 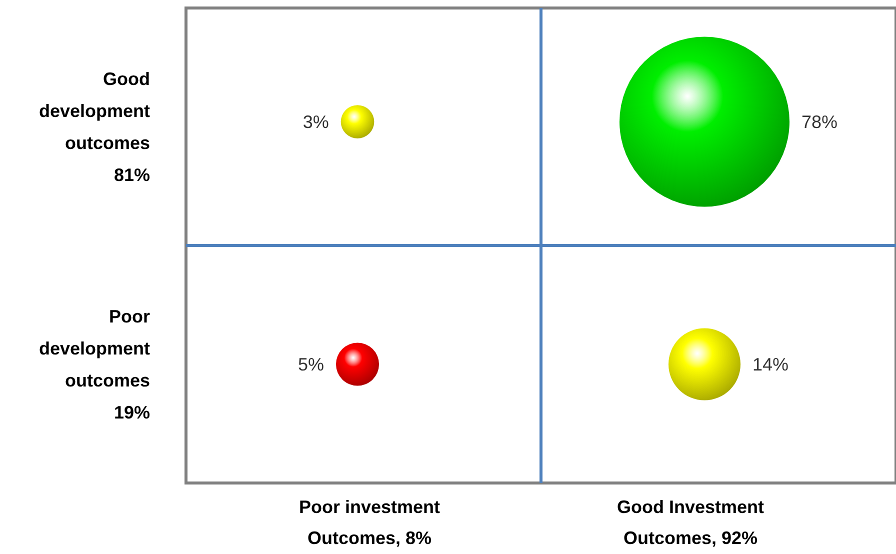 I want to click on data-label: 14%, so click(x=770, y=364).